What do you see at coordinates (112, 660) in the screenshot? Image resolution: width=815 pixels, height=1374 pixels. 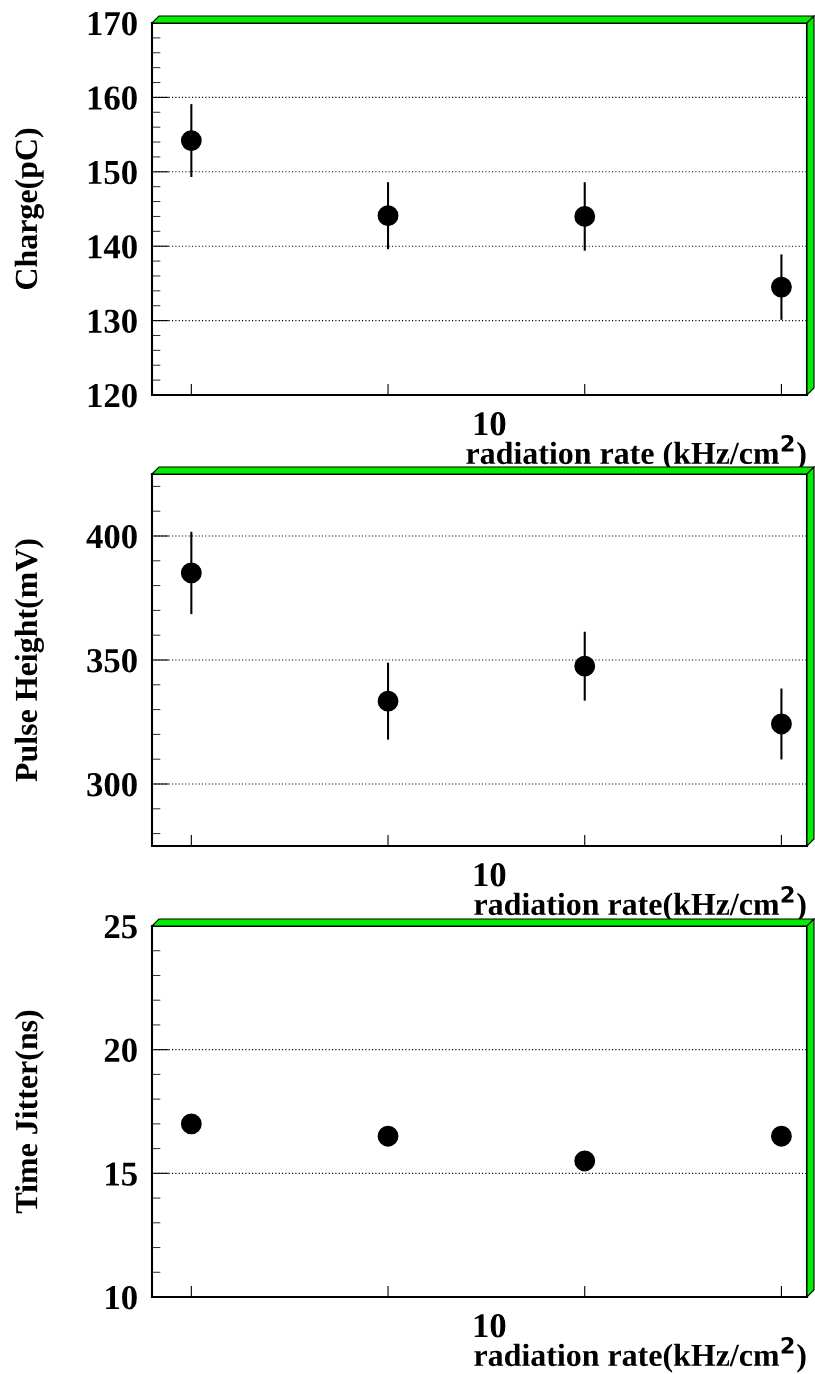 I see `y-tick-label: 350` at bounding box center [112, 660].